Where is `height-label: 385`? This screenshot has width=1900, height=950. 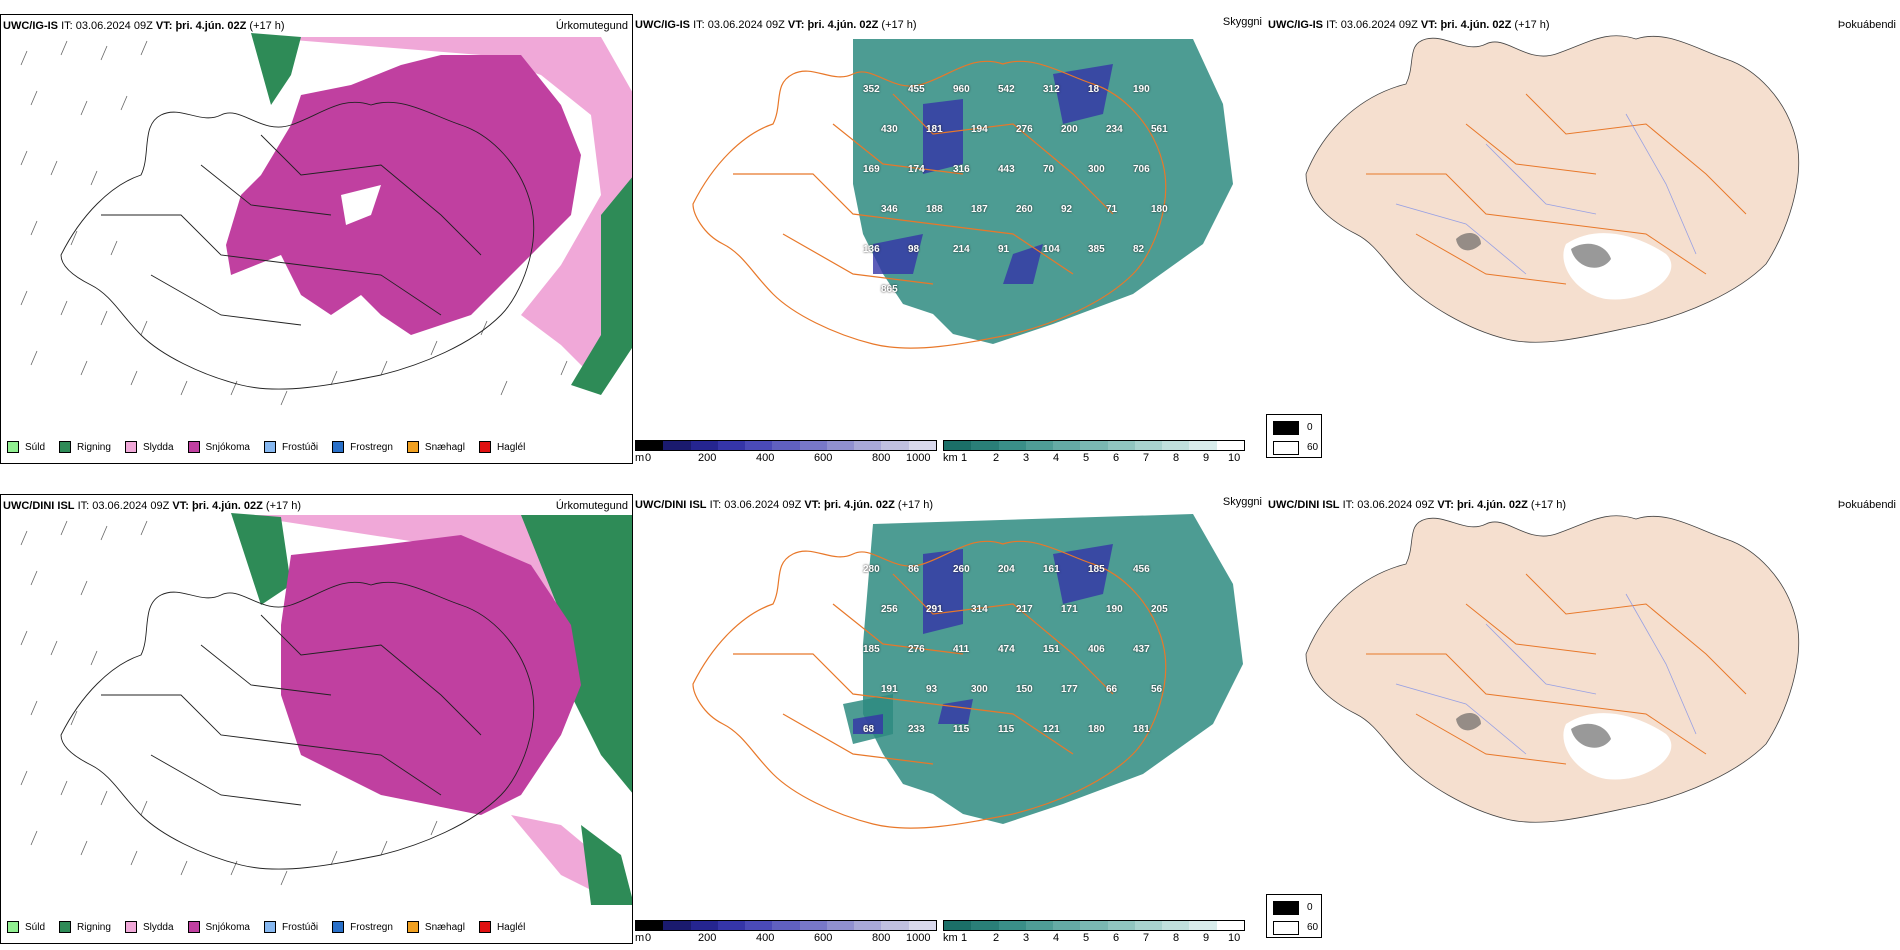 height-label: 385 is located at coordinates (1096, 249).